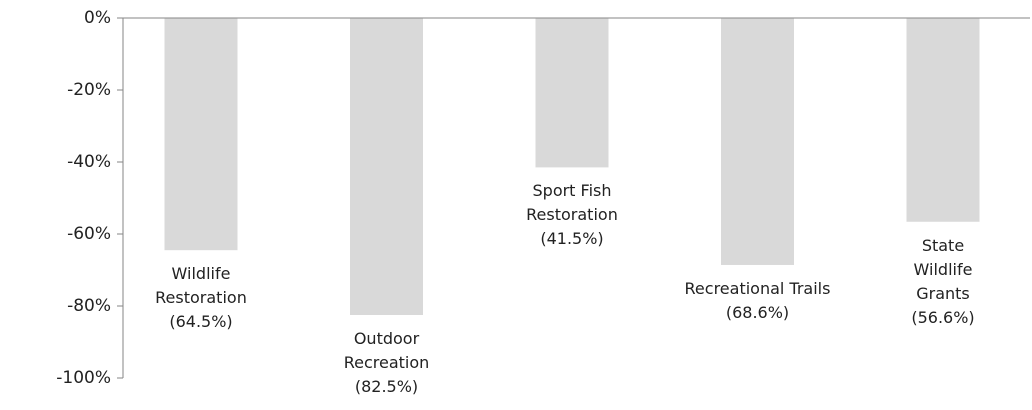 This screenshot has width=1032, height=410. Describe the element at coordinates (83, 378) in the screenshot. I see `y-tick-label: -100%` at that location.